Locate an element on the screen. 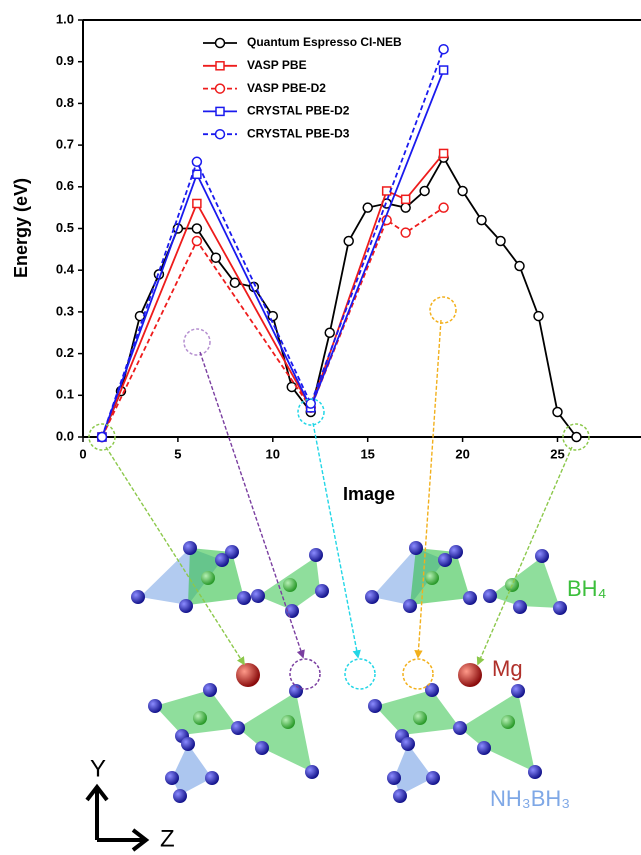  bh4-label: BH₄ is located at coordinates (587, 588).